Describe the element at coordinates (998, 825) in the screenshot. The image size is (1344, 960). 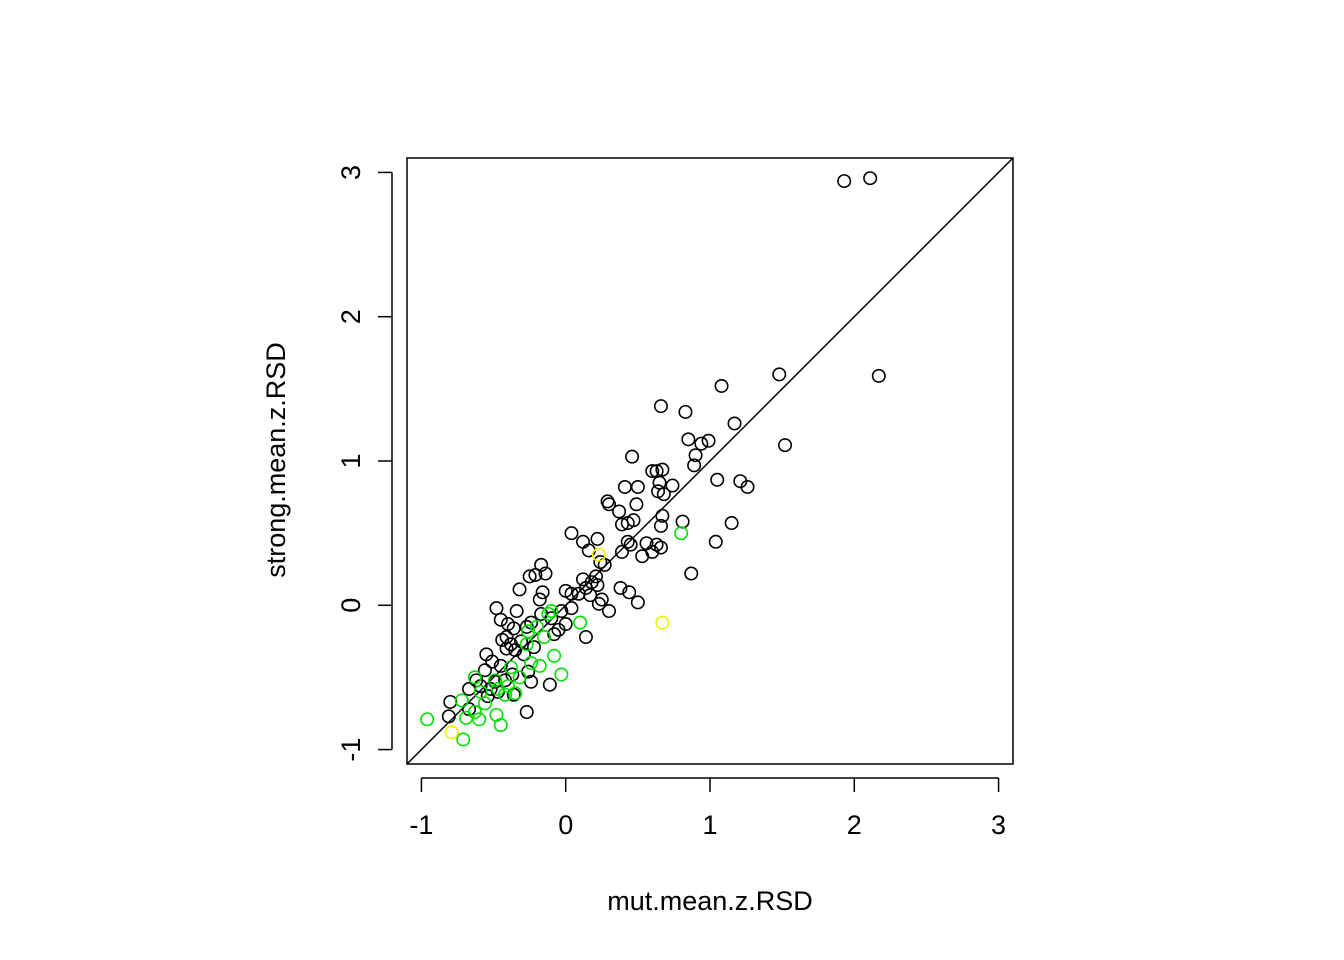
I see `x-tick-label: 3` at that location.